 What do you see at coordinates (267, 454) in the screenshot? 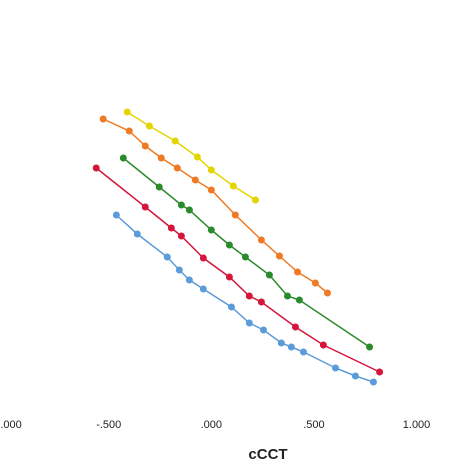
I see `x-axis-title: cCCT` at bounding box center [267, 454].